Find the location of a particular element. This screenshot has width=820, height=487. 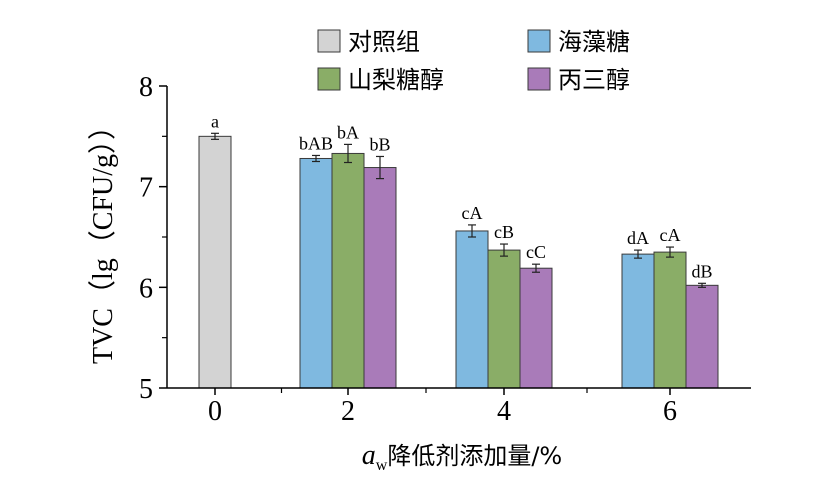

x-tick-label: 2 is located at coordinates (348, 411).